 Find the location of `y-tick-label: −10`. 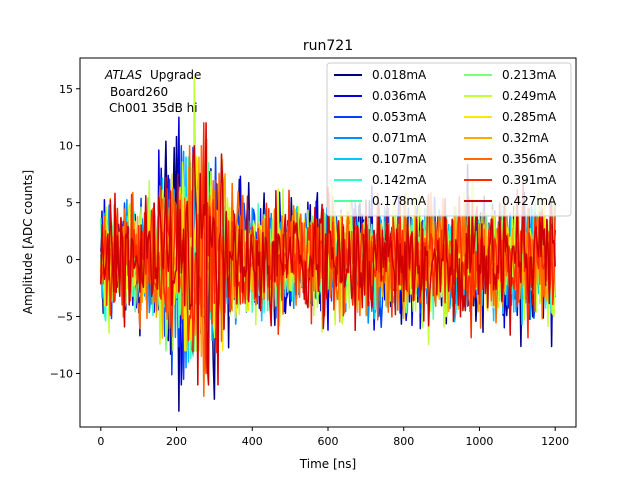

y-tick-label: −10 is located at coordinates (61, 373).